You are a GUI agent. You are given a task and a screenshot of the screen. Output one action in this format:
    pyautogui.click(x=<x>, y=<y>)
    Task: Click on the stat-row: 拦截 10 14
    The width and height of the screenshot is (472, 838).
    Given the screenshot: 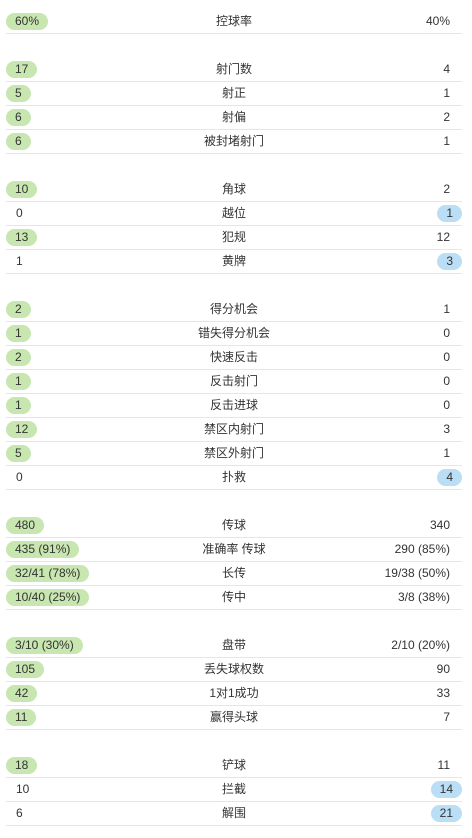 What is the action you would take?
    pyautogui.click(x=234, y=790)
    